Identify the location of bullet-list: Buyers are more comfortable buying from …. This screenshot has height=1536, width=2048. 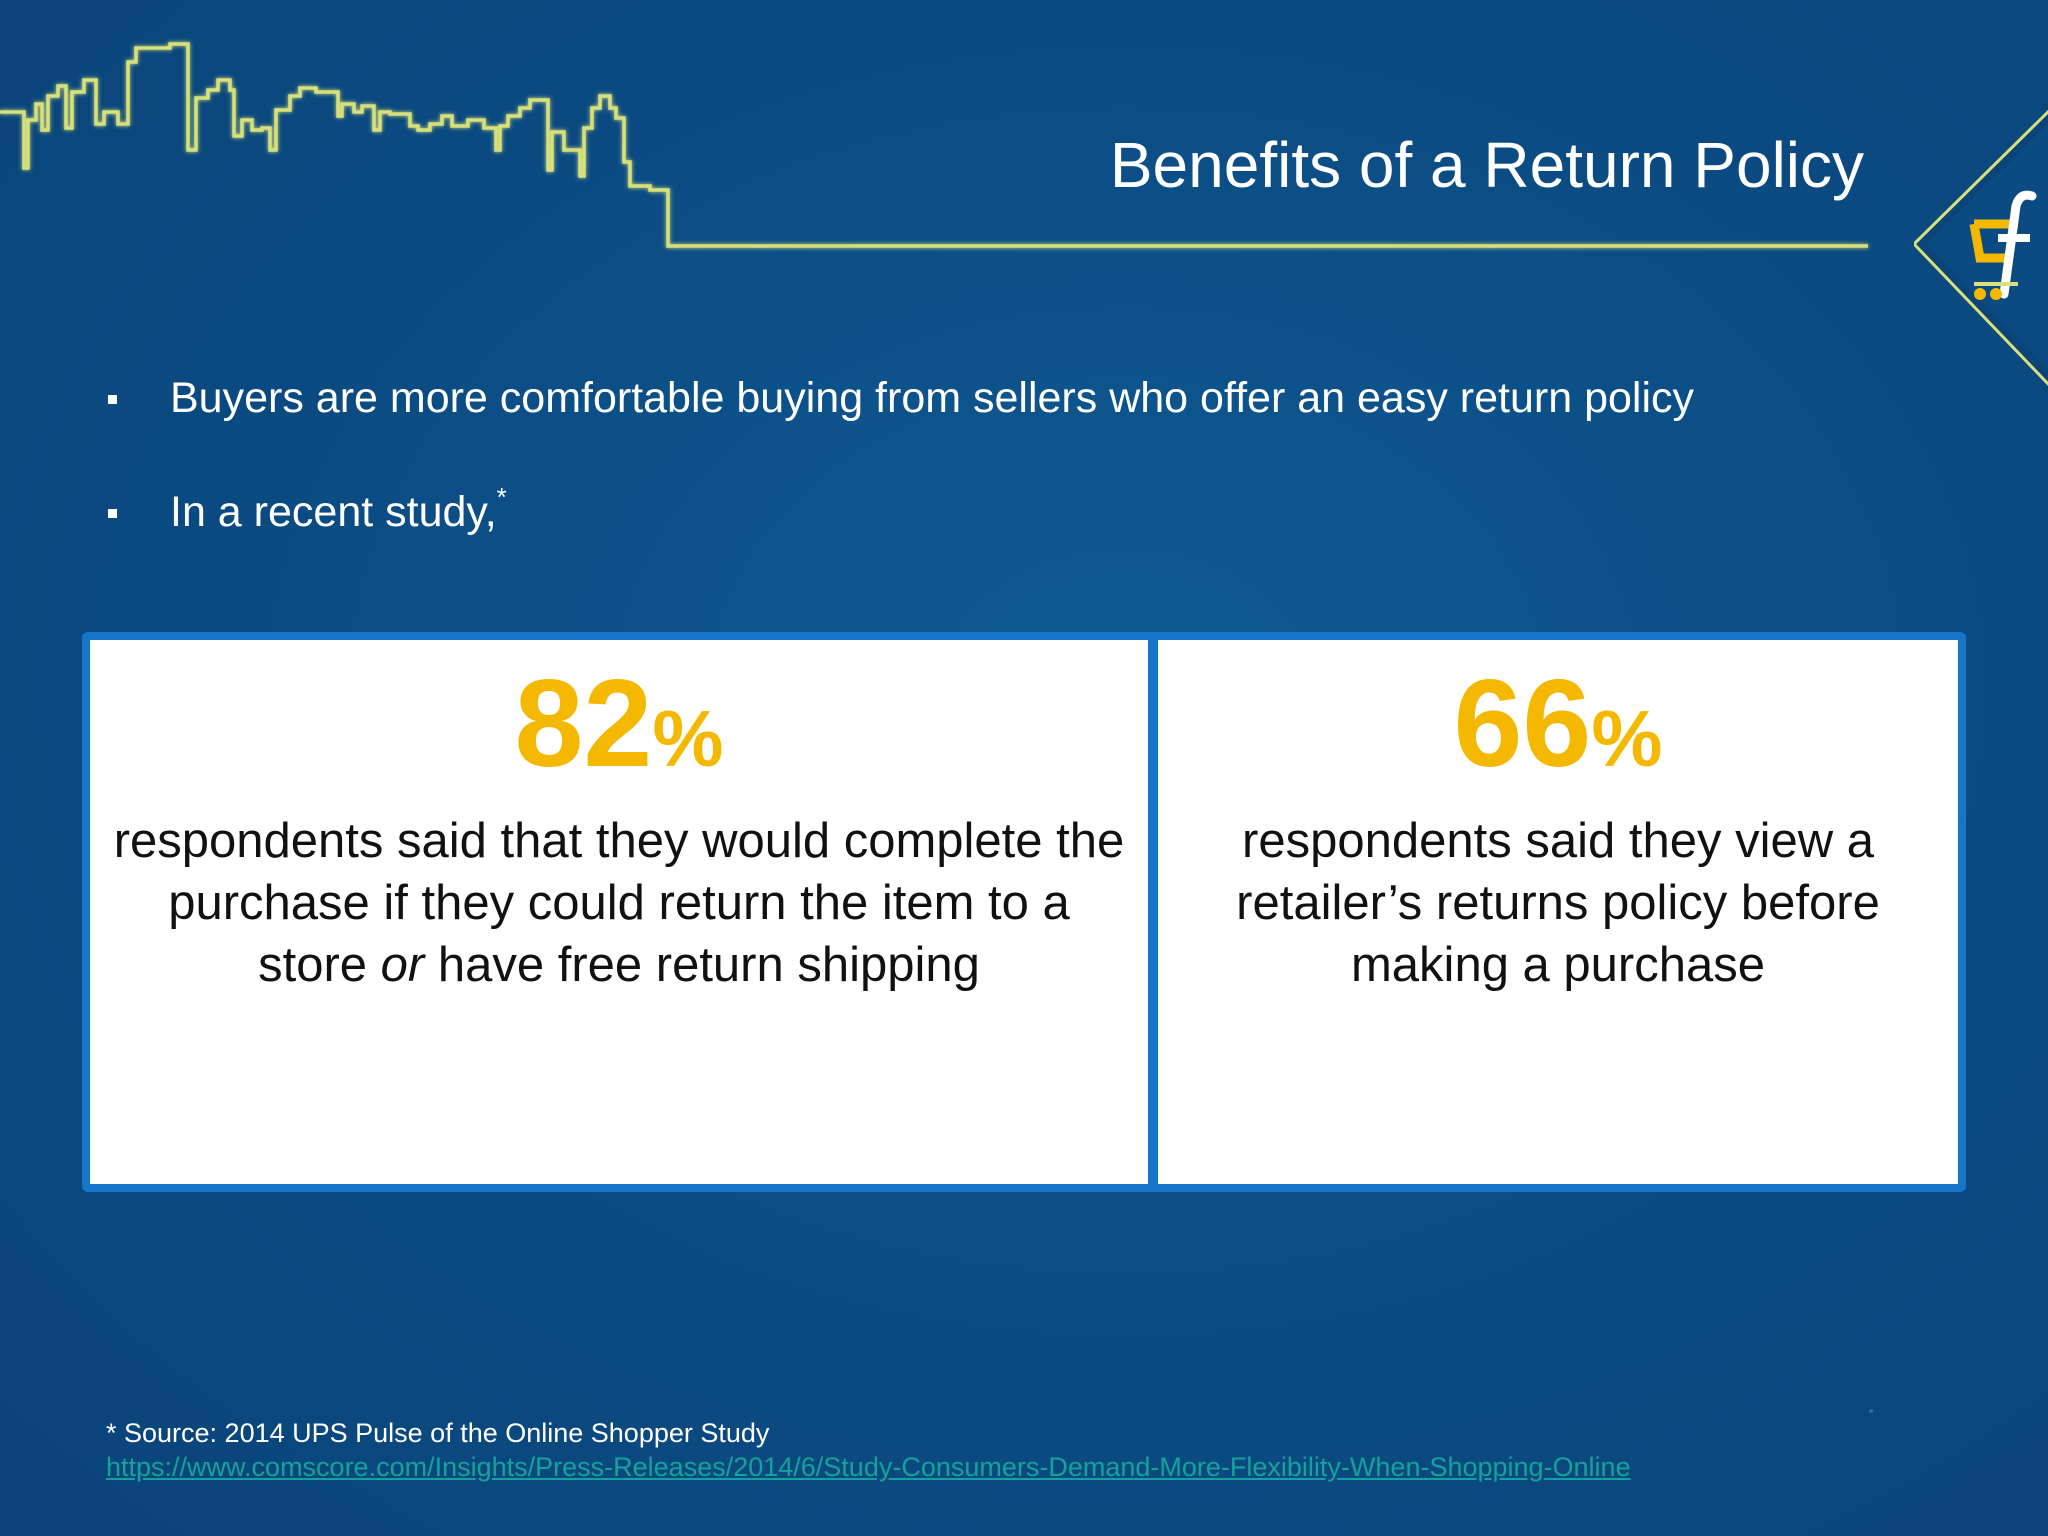
(988, 482).